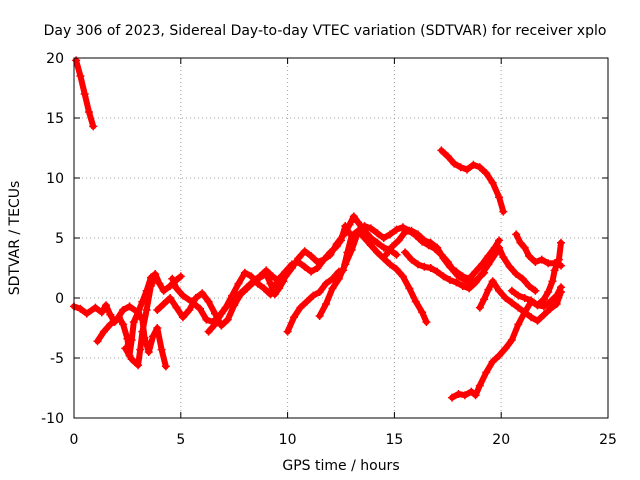 The width and height of the screenshot is (640, 480). What do you see at coordinates (59, 239) in the screenshot?
I see `y-tick-label: 5` at bounding box center [59, 239].